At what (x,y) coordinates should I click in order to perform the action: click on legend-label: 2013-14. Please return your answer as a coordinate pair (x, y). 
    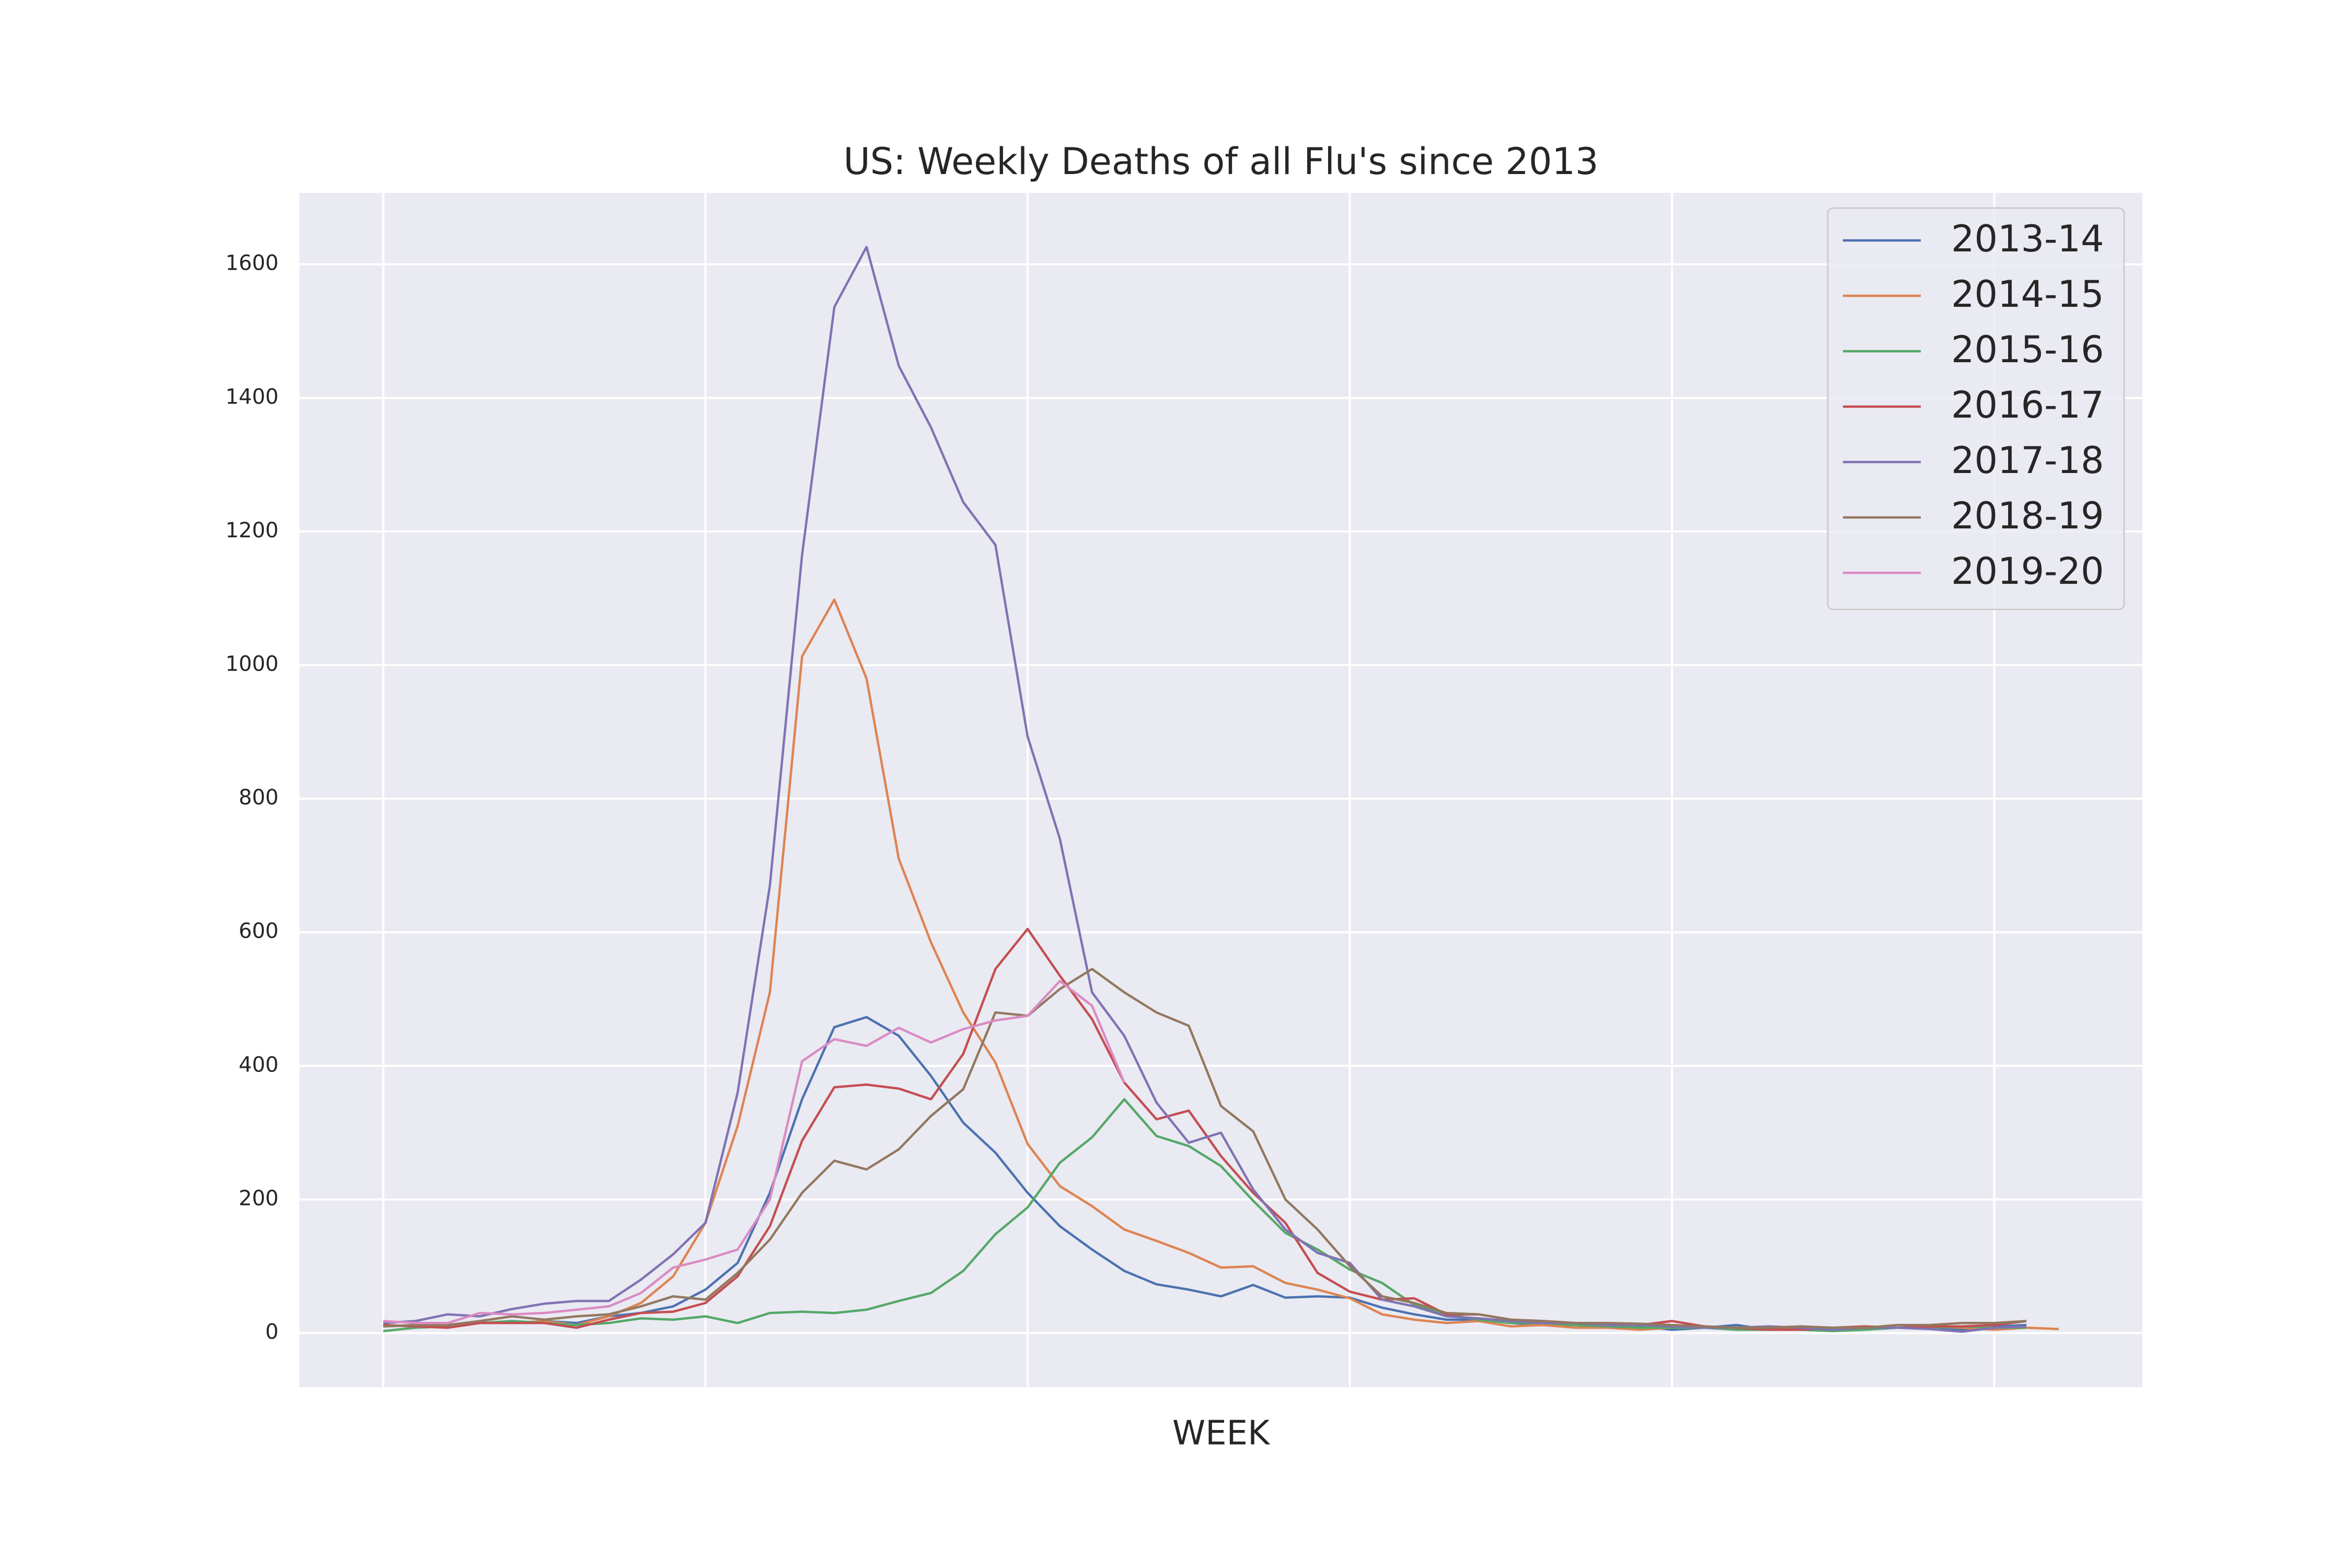
    Looking at the image, I should click on (2027, 238).